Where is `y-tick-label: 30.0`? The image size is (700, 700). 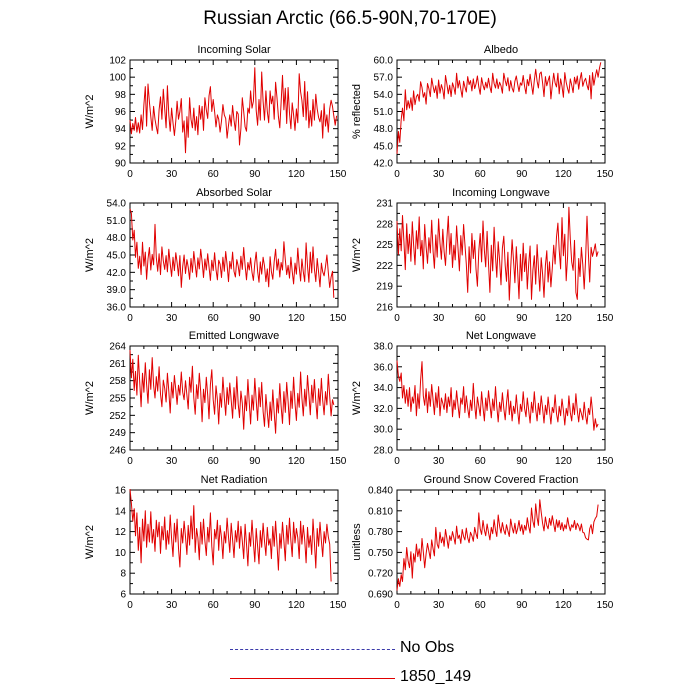
y-tick-label: 30.0 is located at coordinates (384, 430).